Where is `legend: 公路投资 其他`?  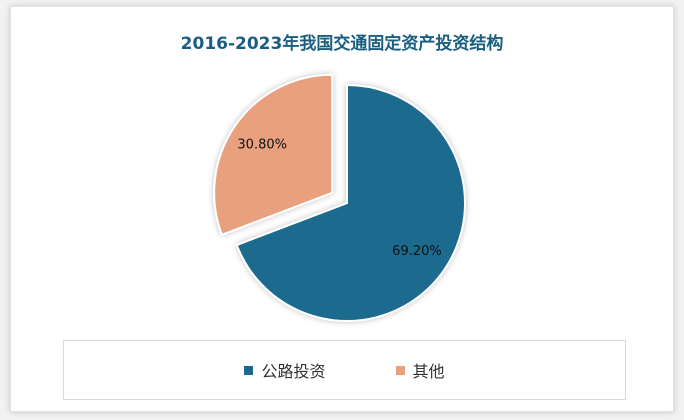 legend: 公路投资 其他 is located at coordinates (344, 370).